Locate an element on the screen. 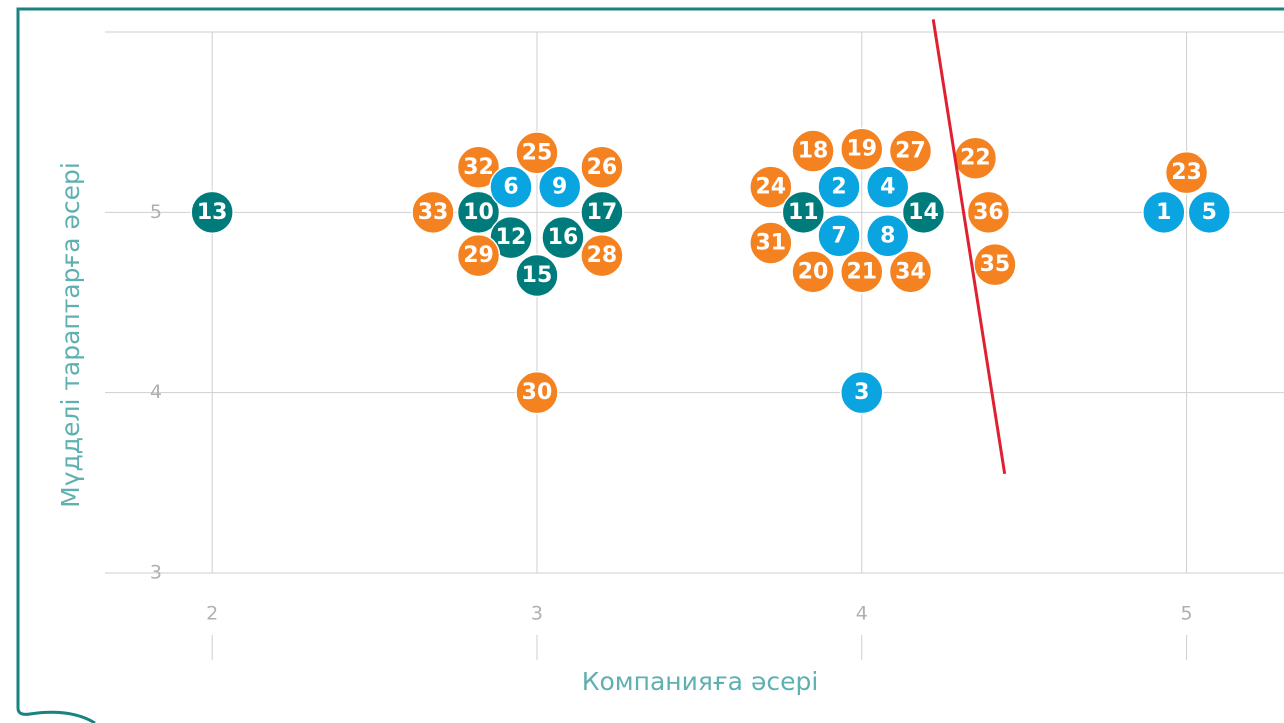 This screenshot has width=1284, height=723. bubble-label: 36 is located at coordinates (988, 212).